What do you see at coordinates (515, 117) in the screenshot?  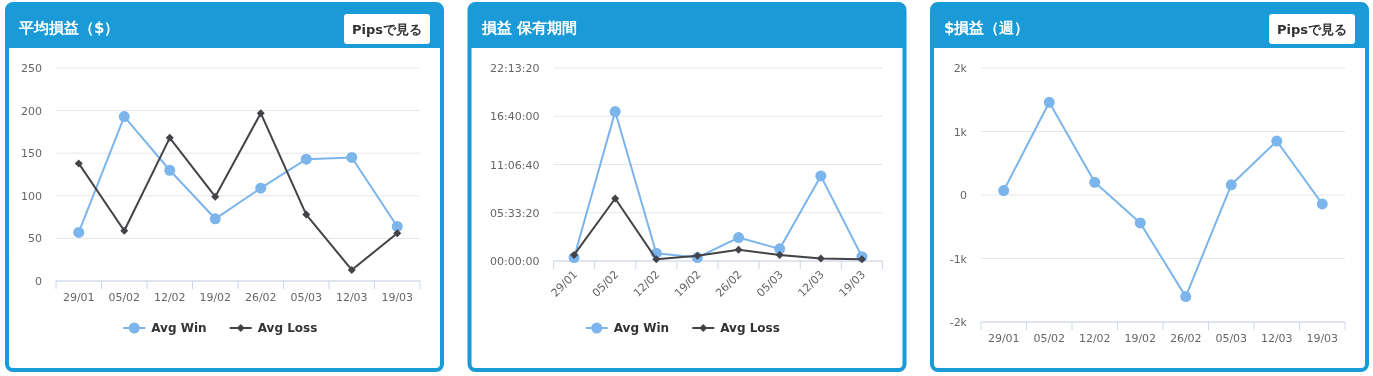 I see `y-tick-label: 16:40:00` at bounding box center [515, 117].